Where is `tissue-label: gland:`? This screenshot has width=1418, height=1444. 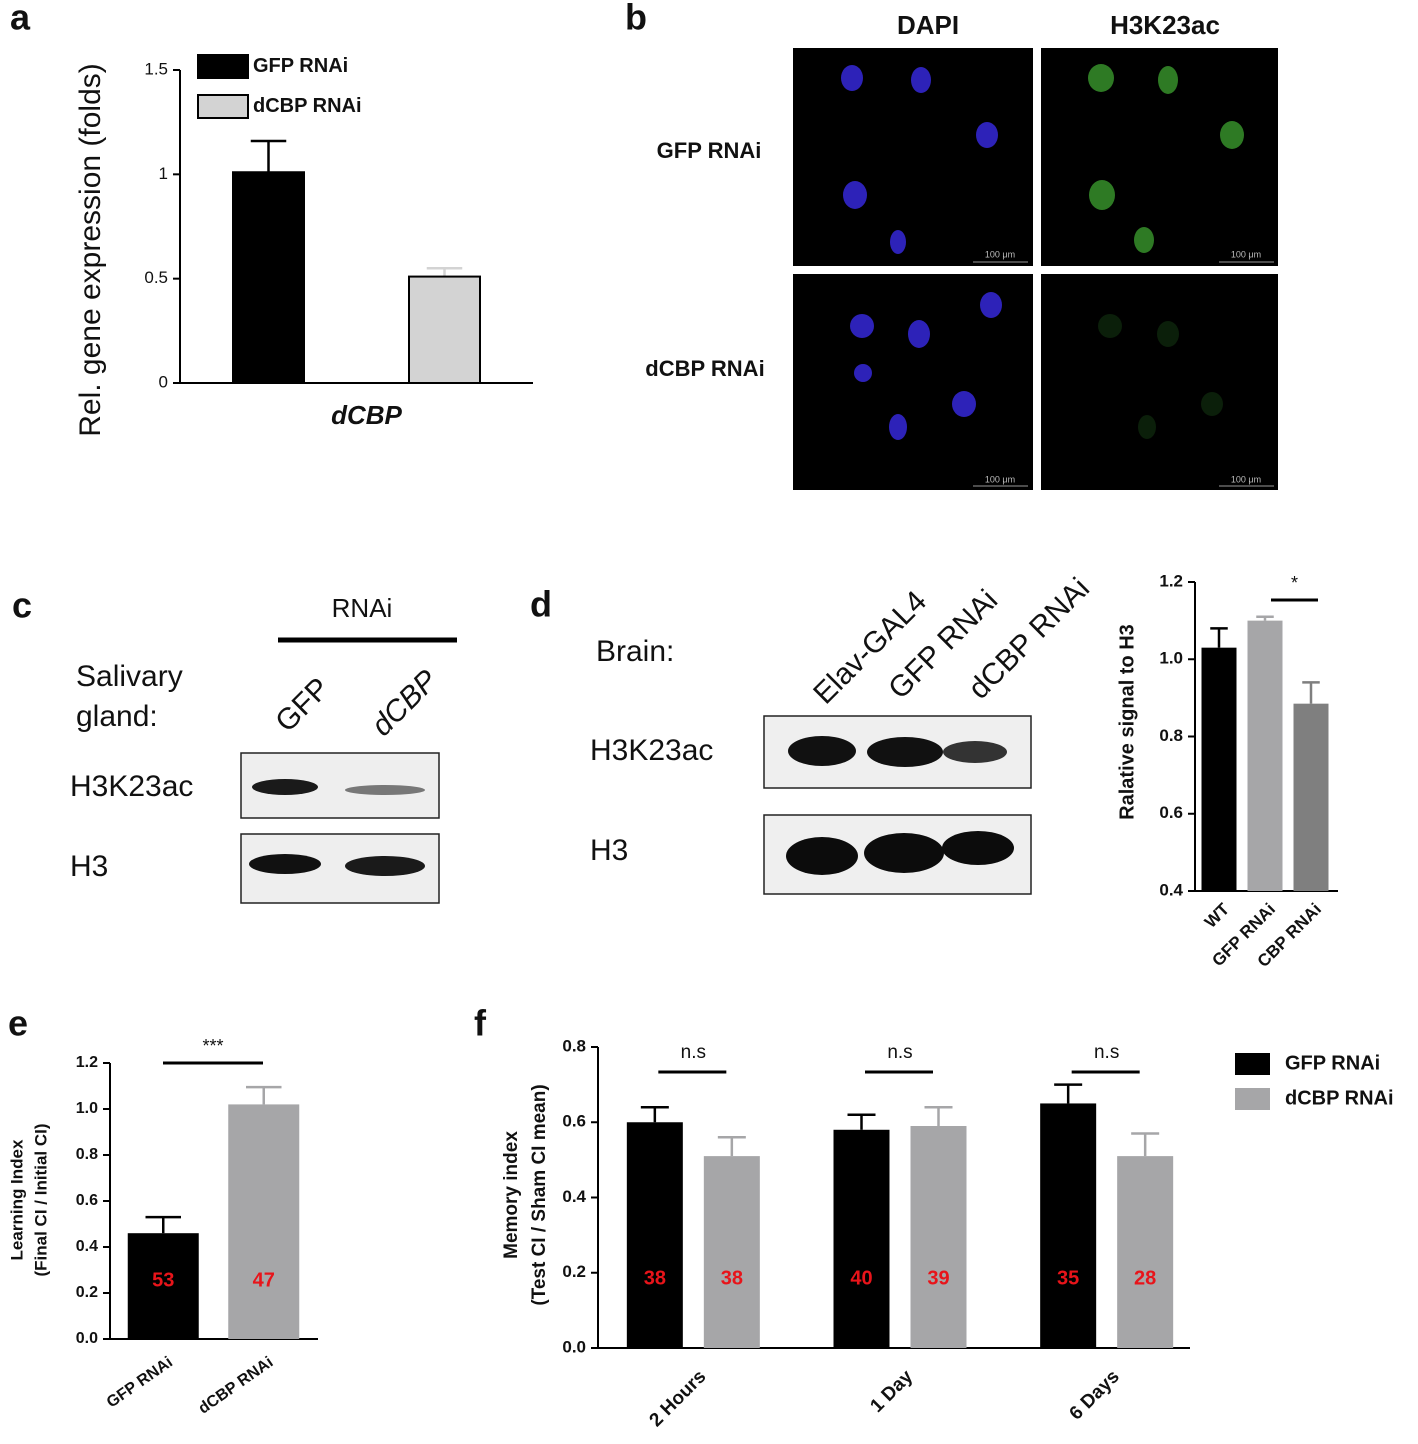
tissue-label: gland: is located at coordinates (117, 716).